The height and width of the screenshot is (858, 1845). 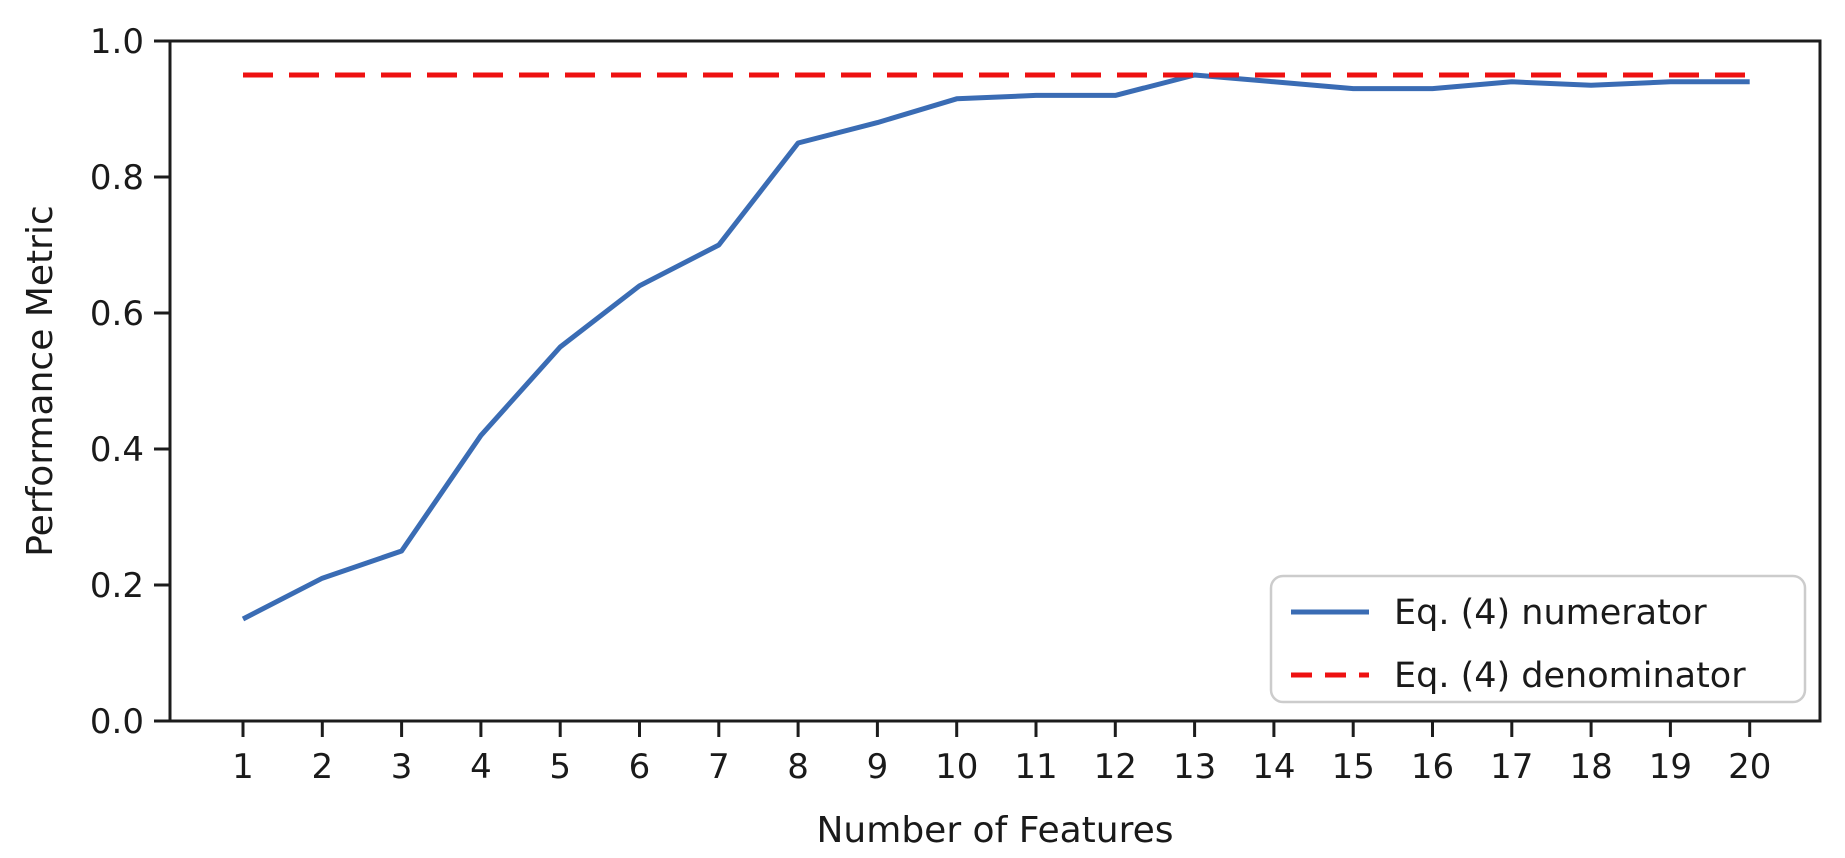 I want to click on x-tick-label: 15, so click(x=1353, y=767).